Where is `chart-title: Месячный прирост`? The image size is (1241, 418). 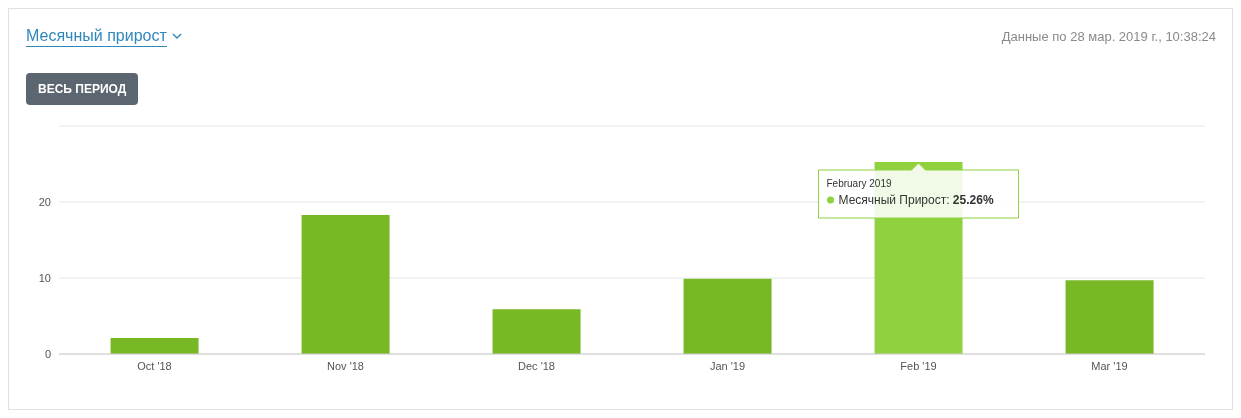
chart-title: Месячный прирост is located at coordinates (96, 36).